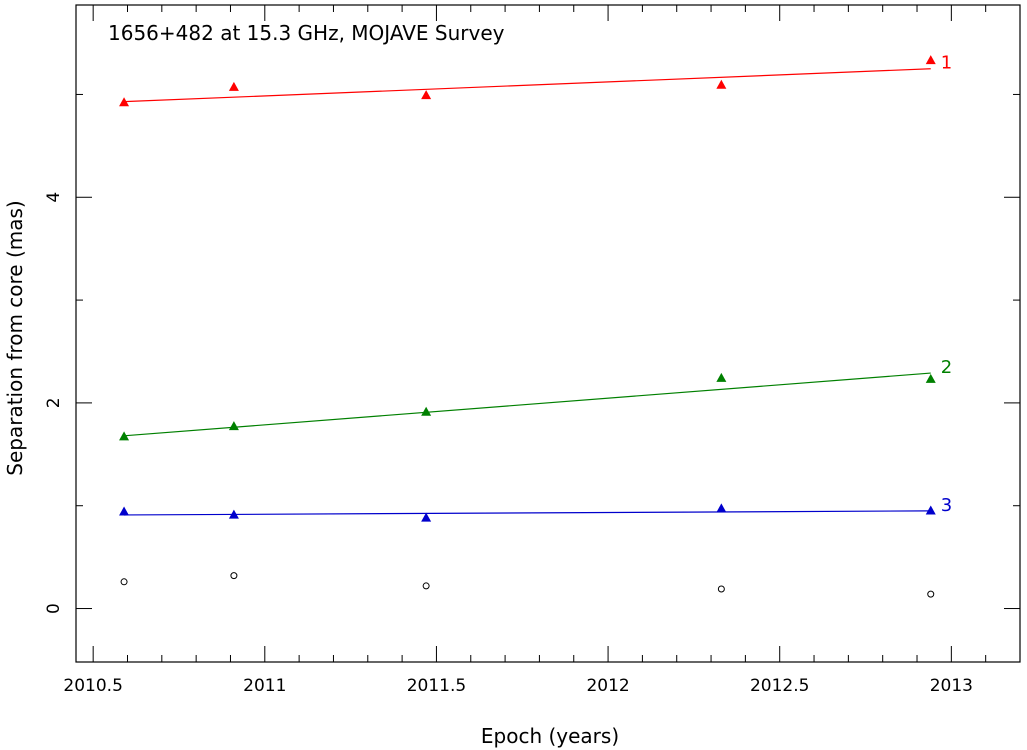 The height and width of the screenshot is (750, 1027). Describe the element at coordinates (951, 686) in the screenshot. I see `x-tick-label: 2013` at that location.